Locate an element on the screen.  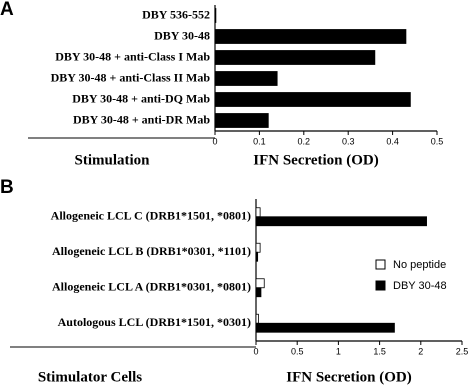
panel-label: A is located at coordinates (7, 10).